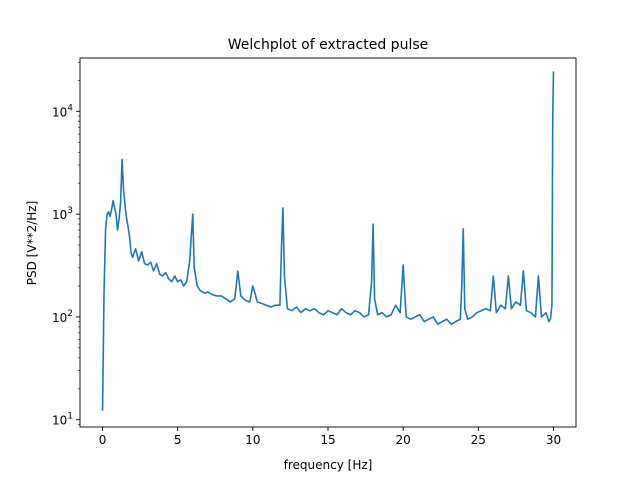 The image size is (640, 480). Describe the element at coordinates (178, 440) in the screenshot. I see `x-tick-label: 5` at that location.